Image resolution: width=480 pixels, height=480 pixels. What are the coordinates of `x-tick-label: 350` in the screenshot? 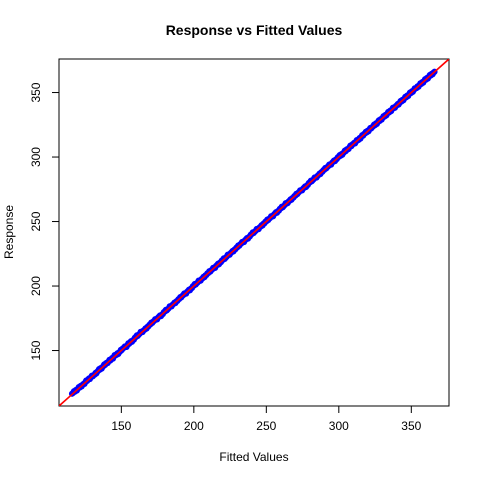 It's located at (411, 426).